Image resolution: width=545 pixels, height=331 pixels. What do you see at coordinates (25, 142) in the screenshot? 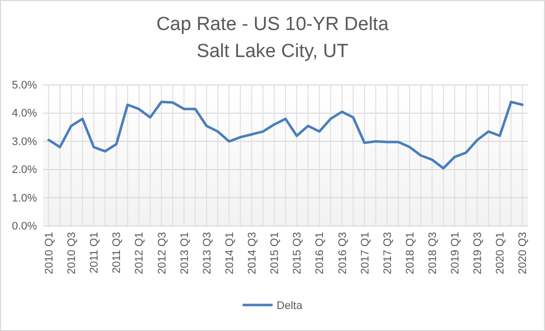
I see `y-tick-label: 3.0%` at bounding box center [25, 142].